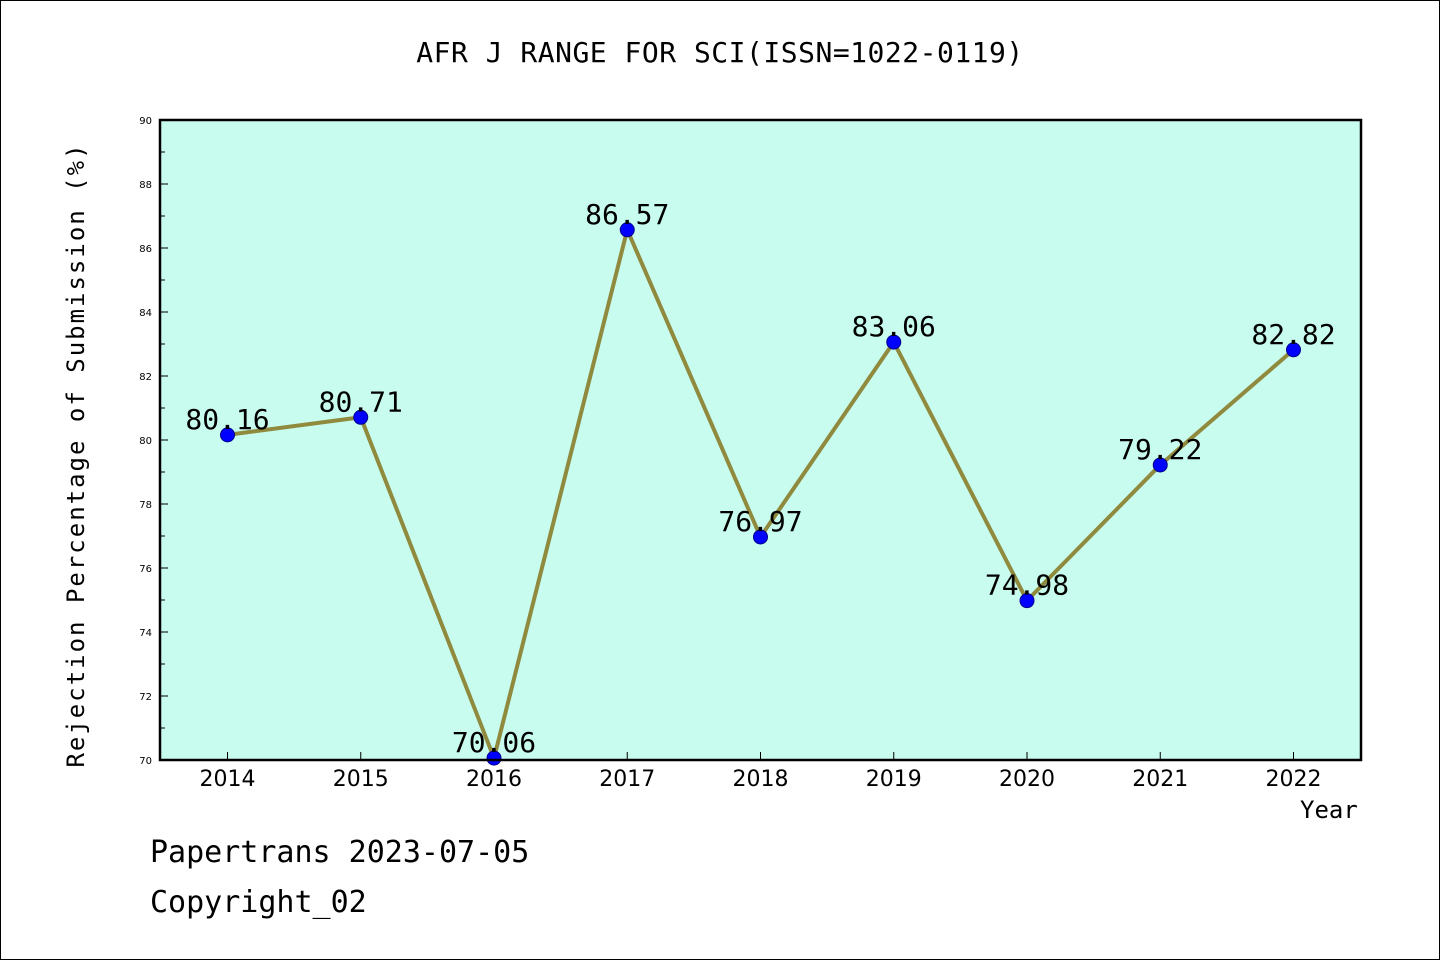 The width and height of the screenshot is (1440, 960). What do you see at coordinates (361, 401) in the screenshot?
I see `data-label: 80.71` at bounding box center [361, 401].